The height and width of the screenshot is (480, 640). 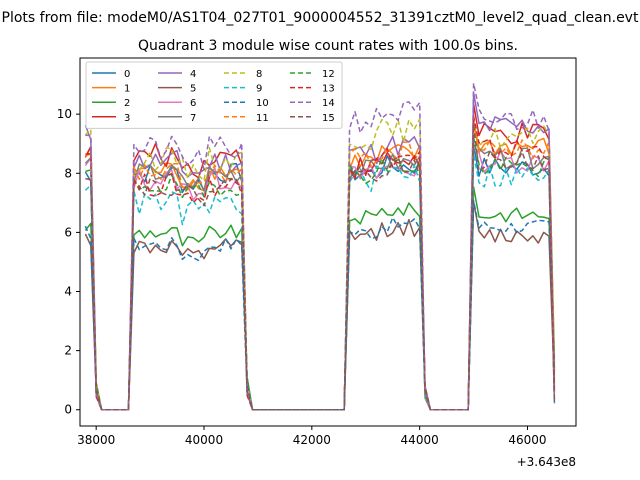 What do you see at coordinates (214, 95) in the screenshot?
I see `legend-frame` at bounding box center [214, 95].